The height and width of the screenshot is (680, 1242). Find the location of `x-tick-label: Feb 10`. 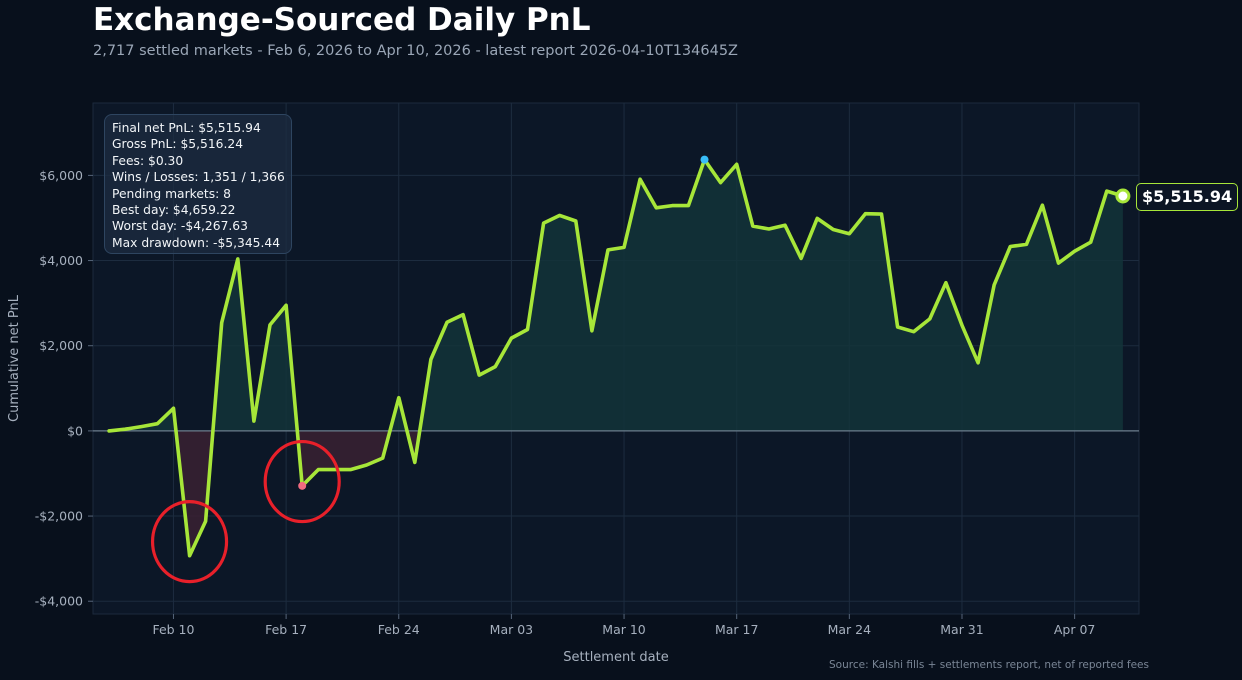

x-tick-label: Feb 10 is located at coordinates (173, 629).